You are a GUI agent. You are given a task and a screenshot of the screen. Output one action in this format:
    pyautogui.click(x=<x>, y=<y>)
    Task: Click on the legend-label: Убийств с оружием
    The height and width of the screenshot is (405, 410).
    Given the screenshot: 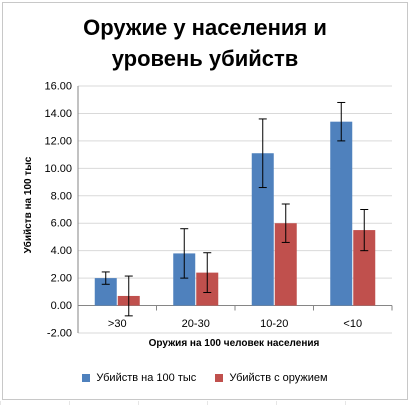 What is the action you would take?
    pyautogui.click(x=278, y=378)
    